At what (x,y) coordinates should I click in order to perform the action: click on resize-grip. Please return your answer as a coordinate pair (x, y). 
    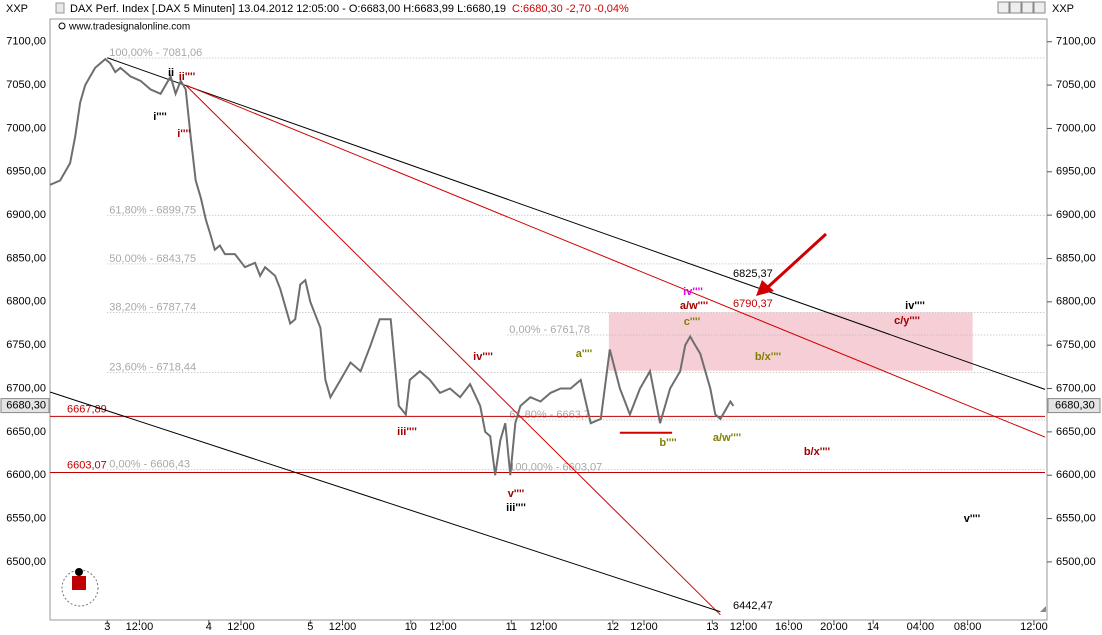
    Looking at the image, I should click on (1043, 609).